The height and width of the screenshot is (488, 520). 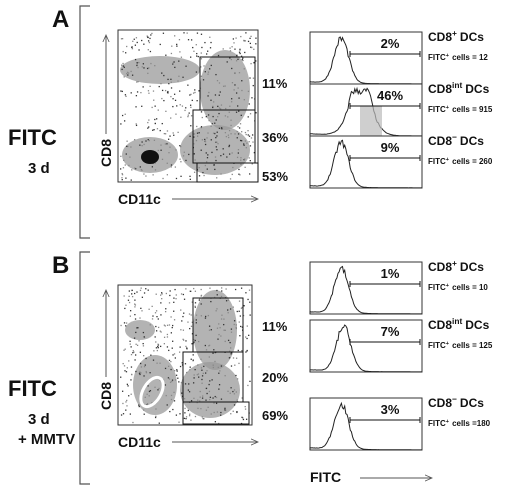 I want to click on gate, so click(x=216, y=413).